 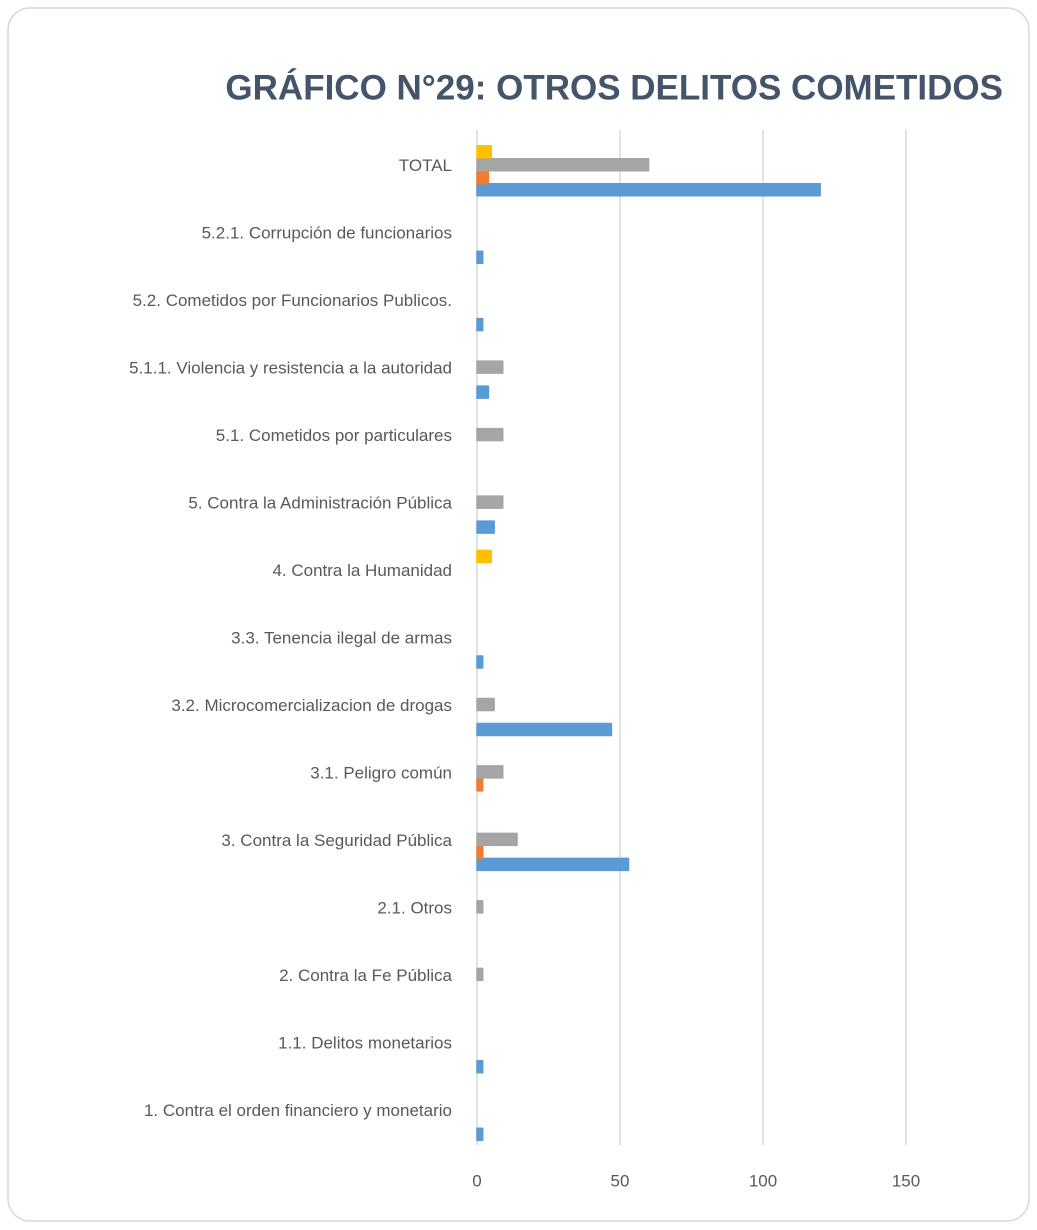 I want to click on x-tick-label: 0, so click(x=476, y=1180).